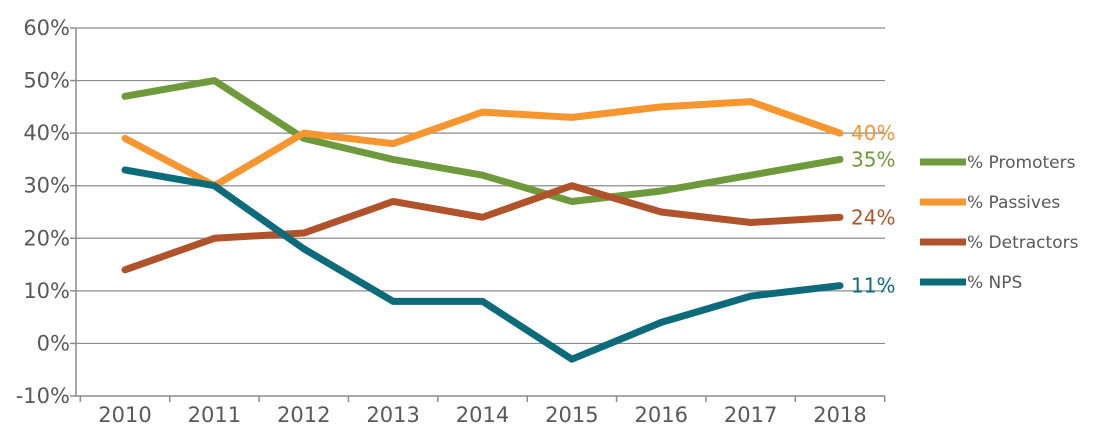  I want to click on legend-label: % Passives, so click(1013, 203).